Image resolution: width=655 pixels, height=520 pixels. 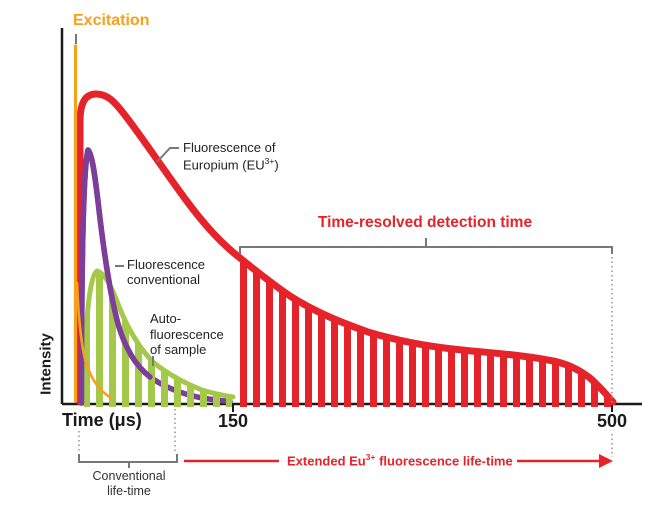 I want to click on detection-window-label: Time-resolved detection time, so click(x=425, y=222).